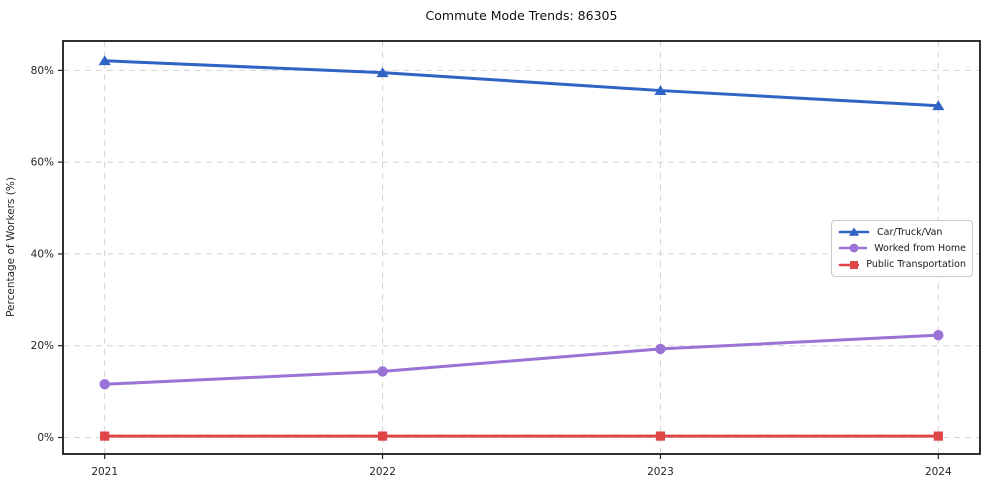 This screenshot has width=990, height=490. I want to click on y-tick-label: 0%, so click(45, 438).